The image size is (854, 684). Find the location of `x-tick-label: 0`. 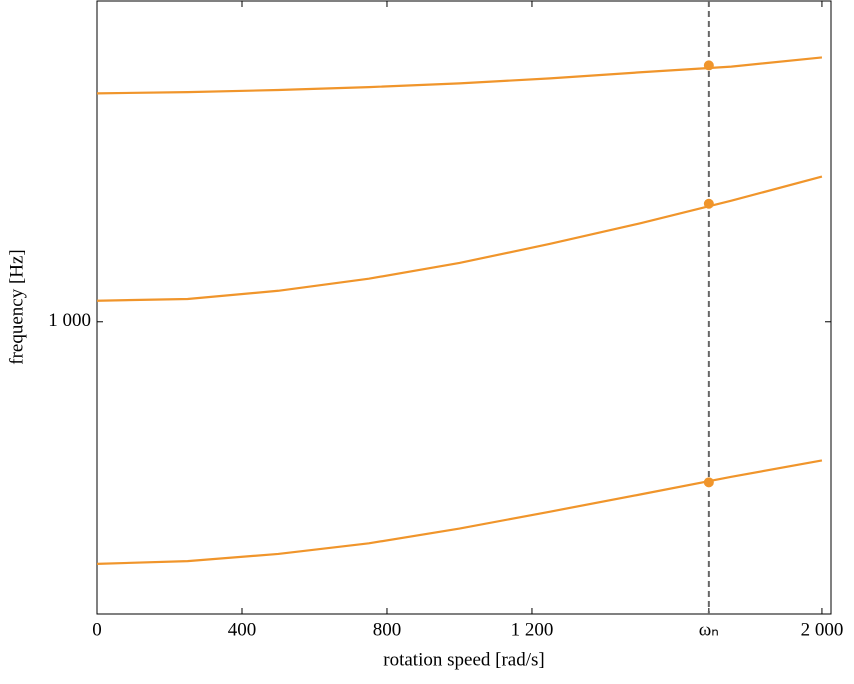

x-tick-label: 0 is located at coordinates (97, 629).